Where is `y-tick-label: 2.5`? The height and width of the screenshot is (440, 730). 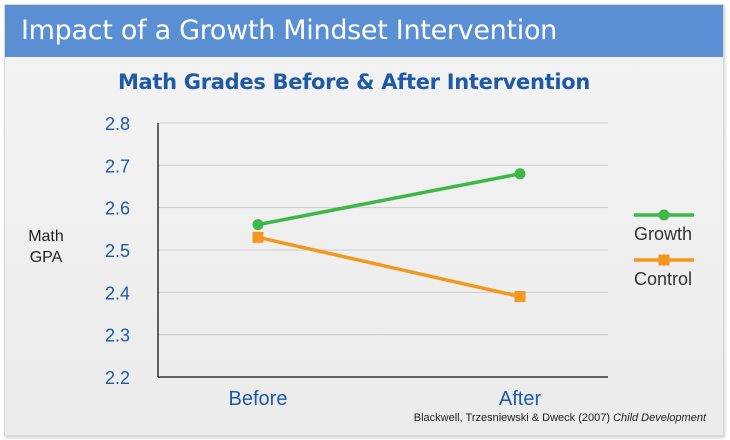 y-tick-label: 2.5 is located at coordinates (117, 251).